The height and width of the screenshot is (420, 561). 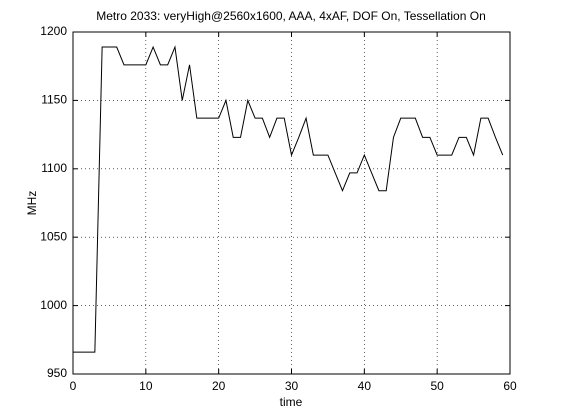 What do you see at coordinates (57, 373) in the screenshot?
I see `y-tick-label: 950` at bounding box center [57, 373].